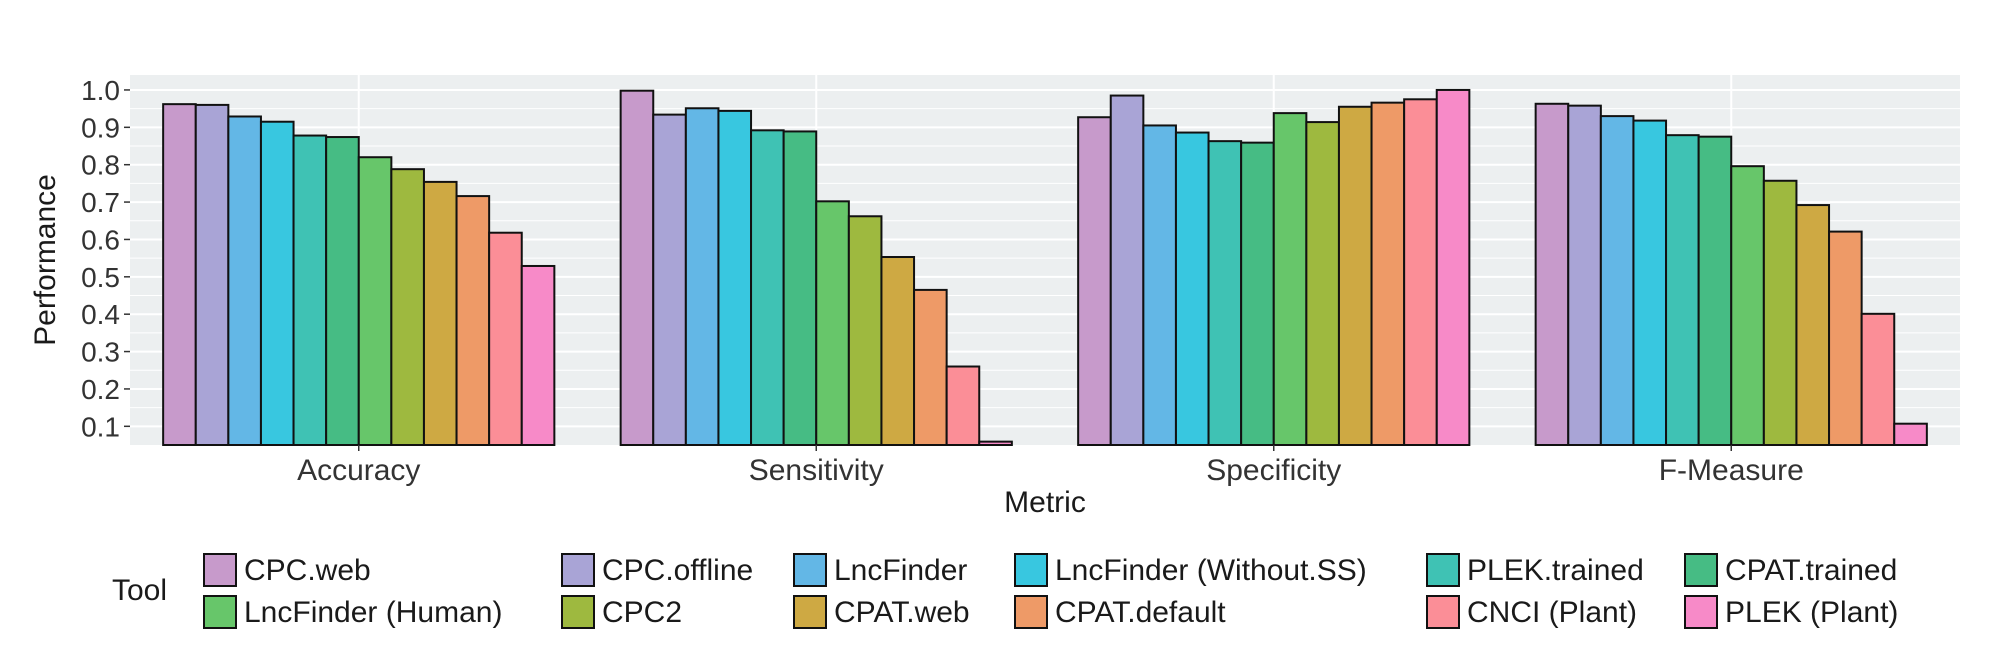  Describe the element at coordinates (1811, 612) in the screenshot. I see `legend-label: PLEK (Plant)` at that location.